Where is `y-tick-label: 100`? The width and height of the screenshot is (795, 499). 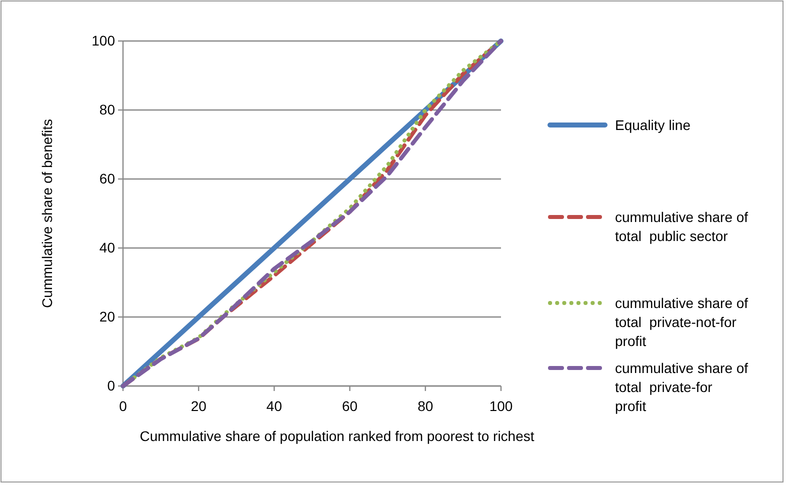 y-tick-label: 100 is located at coordinates (104, 40).